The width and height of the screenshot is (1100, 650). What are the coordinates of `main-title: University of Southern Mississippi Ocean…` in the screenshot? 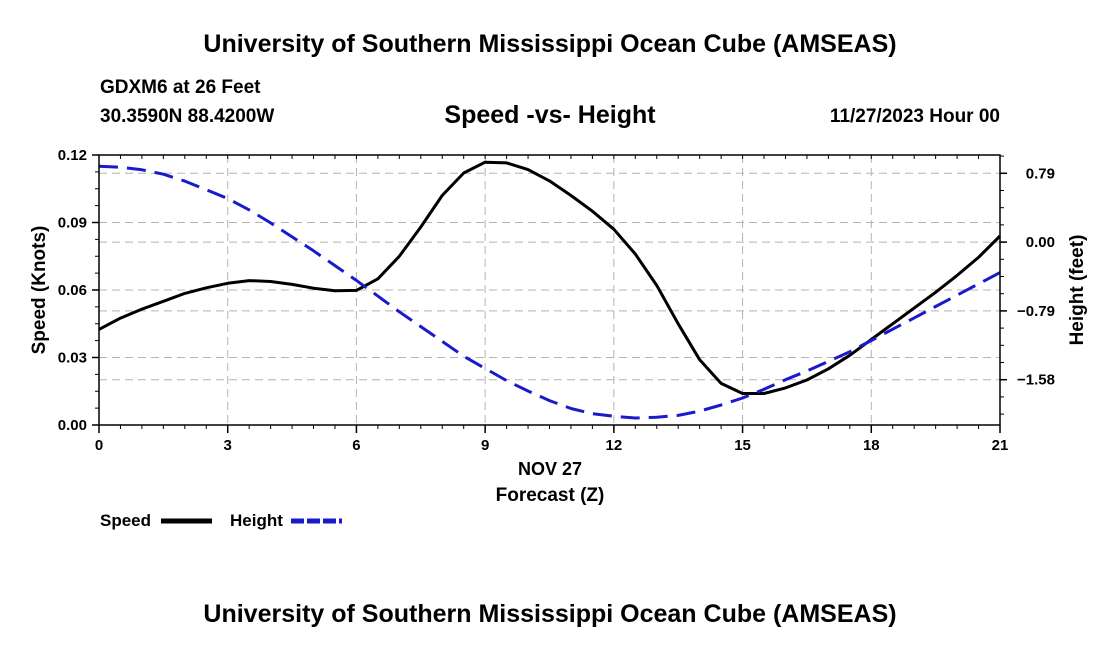 It's located at (550, 44).